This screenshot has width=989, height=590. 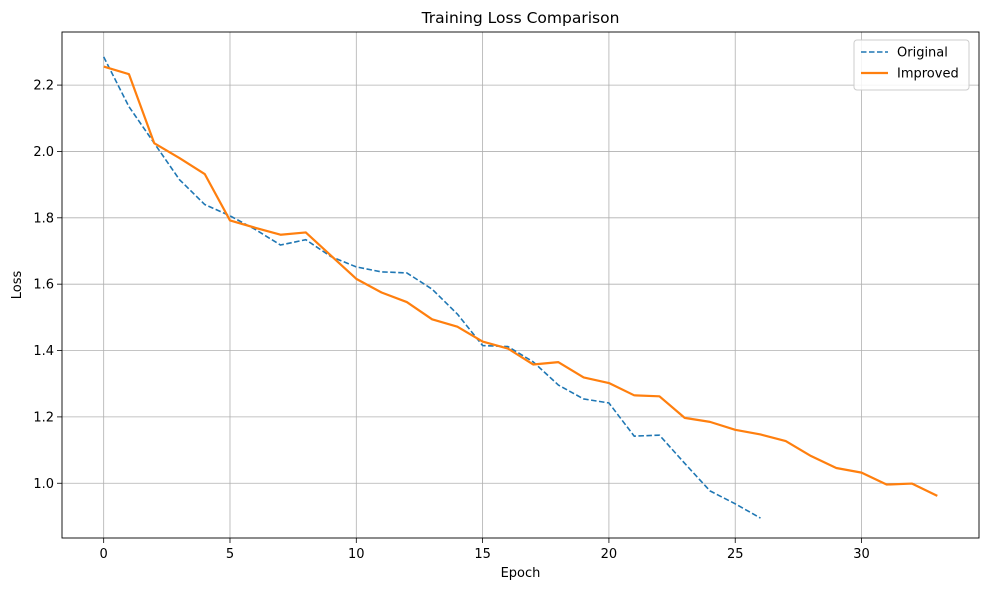 I want to click on x-tick-label: 0, so click(x=104, y=554).